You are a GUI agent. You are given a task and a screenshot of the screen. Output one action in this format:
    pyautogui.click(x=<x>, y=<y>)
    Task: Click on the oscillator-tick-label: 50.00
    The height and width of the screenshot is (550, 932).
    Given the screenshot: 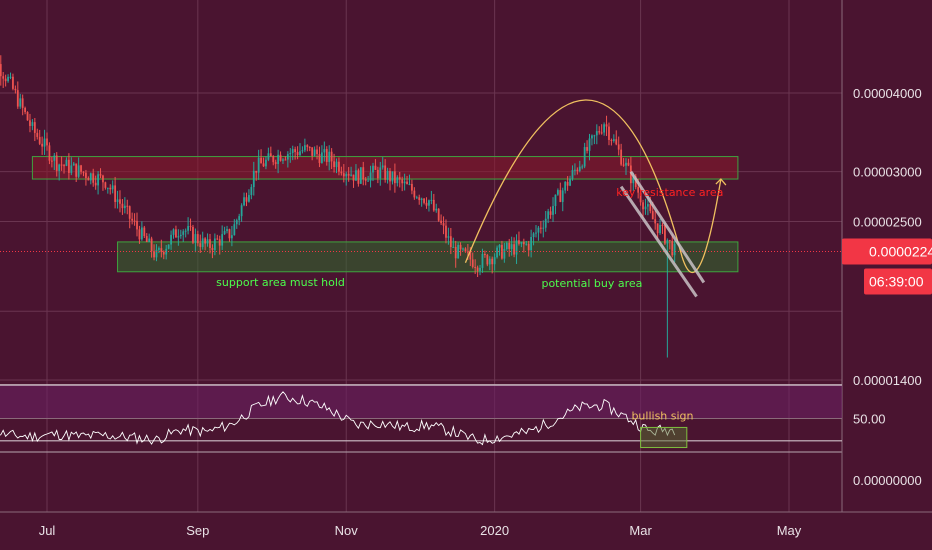 What is the action you would take?
    pyautogui.click(x=869, y=419)
    